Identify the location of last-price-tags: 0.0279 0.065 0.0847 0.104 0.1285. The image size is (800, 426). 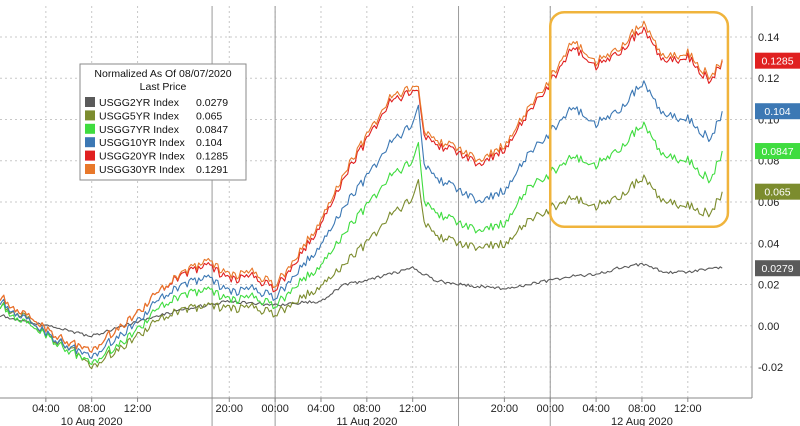
(777, 164).